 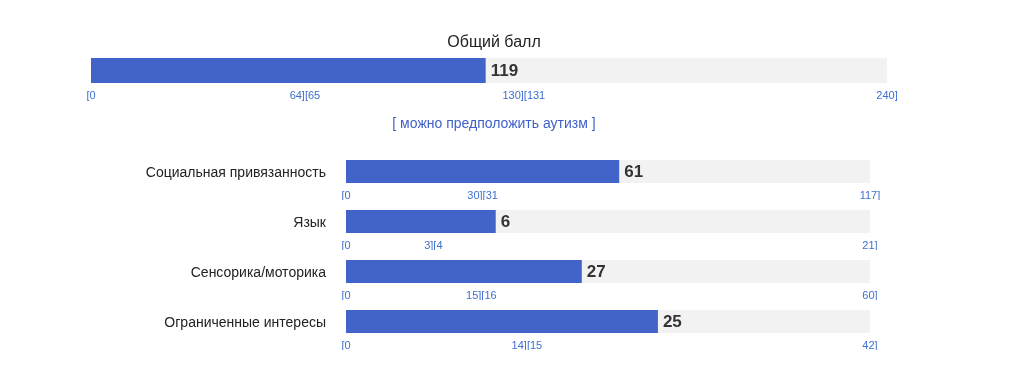 What do you see at coordinates (672, 321) in the screenshot?
I see `data-label: 25` at bounding box center [672, 321].